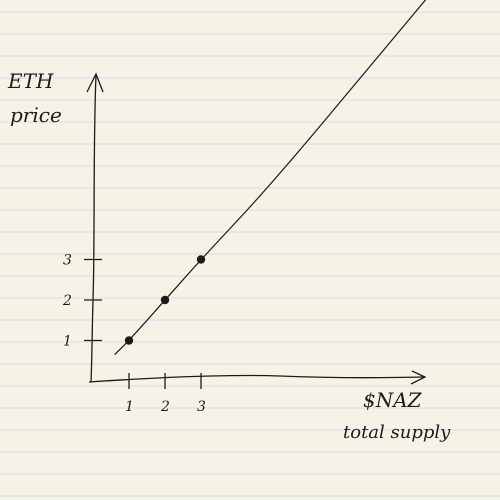  Describe the element at coordinates (30, 81) in the screenshot. I see `y-axis-title-line1: ETH` at that location.